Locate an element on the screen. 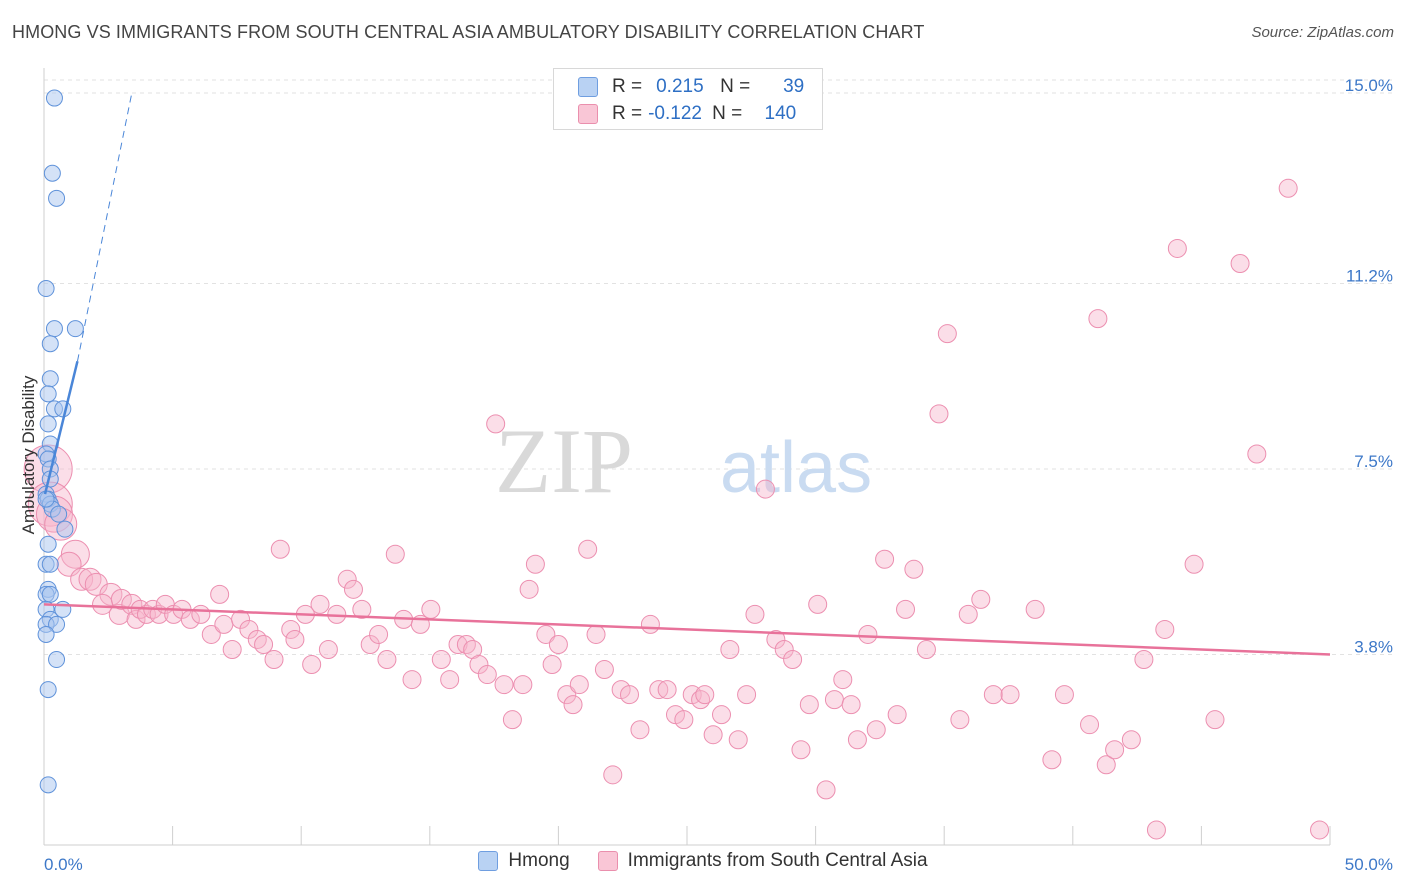 The height and width of the screenshot is (892, 1406). watermark-zip: ZIP is located at coordinates (564, 461).